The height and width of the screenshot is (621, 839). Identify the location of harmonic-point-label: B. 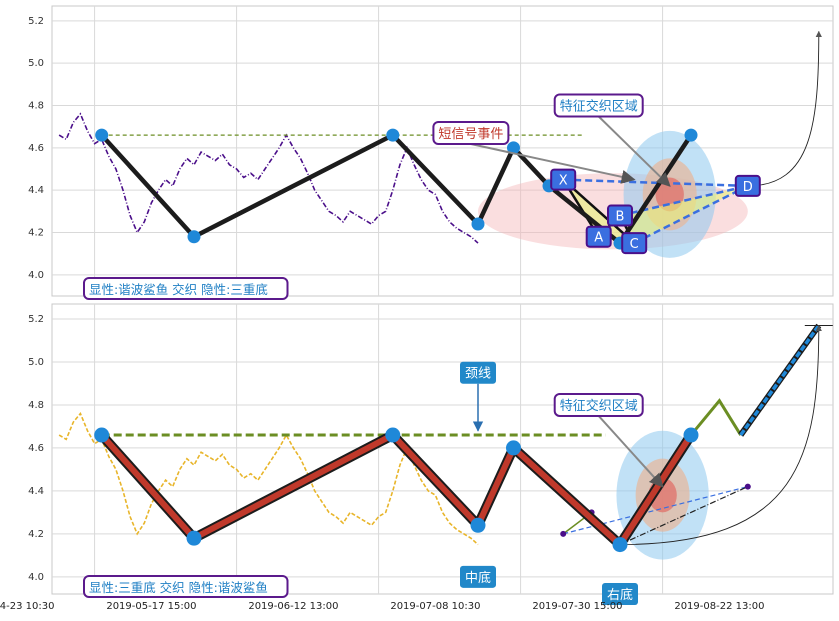
(620, 217).